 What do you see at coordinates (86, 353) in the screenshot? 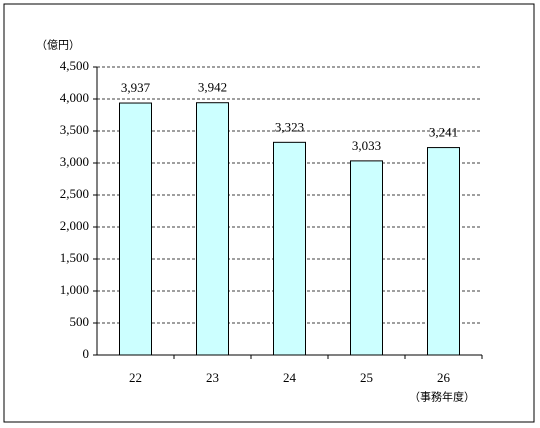
I see `y-tick-label: 0` at bounding box center [86, 353].